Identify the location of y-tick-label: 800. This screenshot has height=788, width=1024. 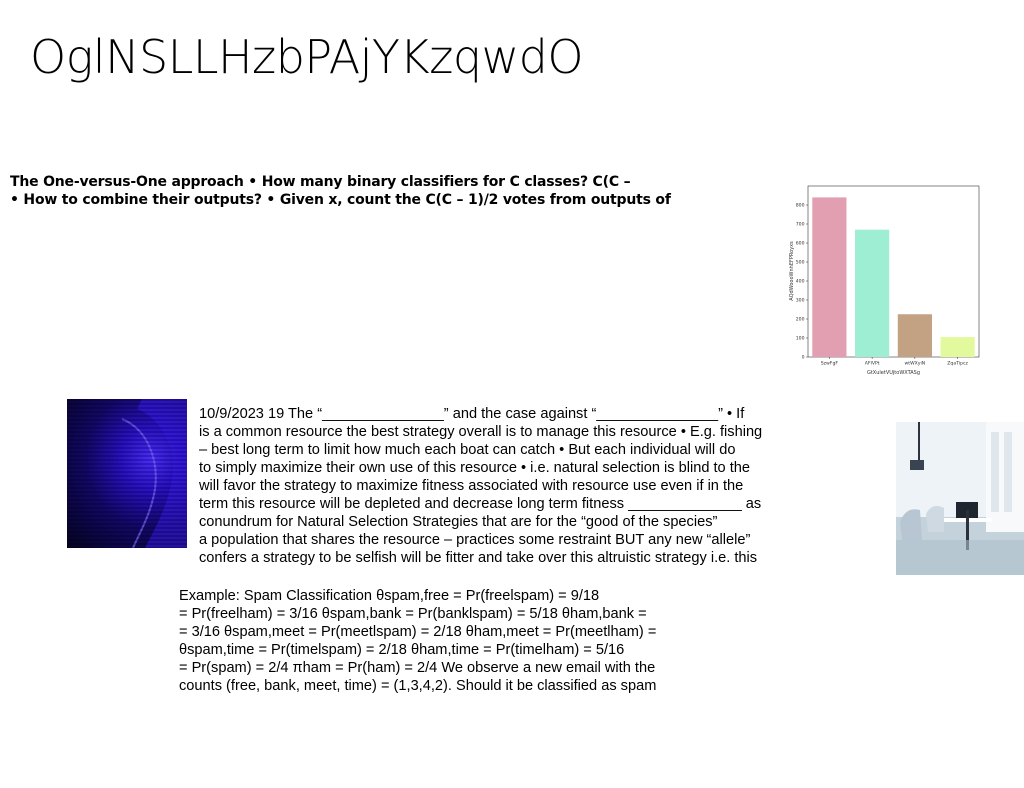
(800, 206).